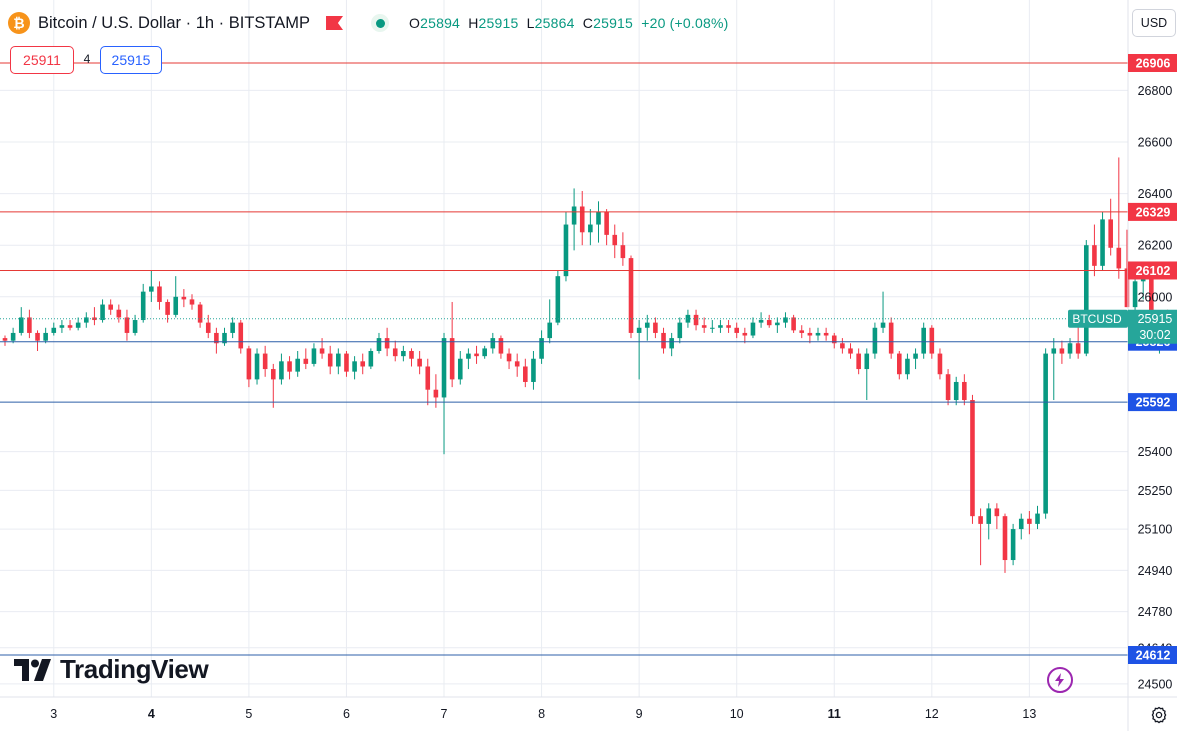 Image resolution: width=1177 pixels, height=731 pixels. Describe the element at coordinates (932, 714) in the screenshot. I see `time-tick-label: 12` at that location.